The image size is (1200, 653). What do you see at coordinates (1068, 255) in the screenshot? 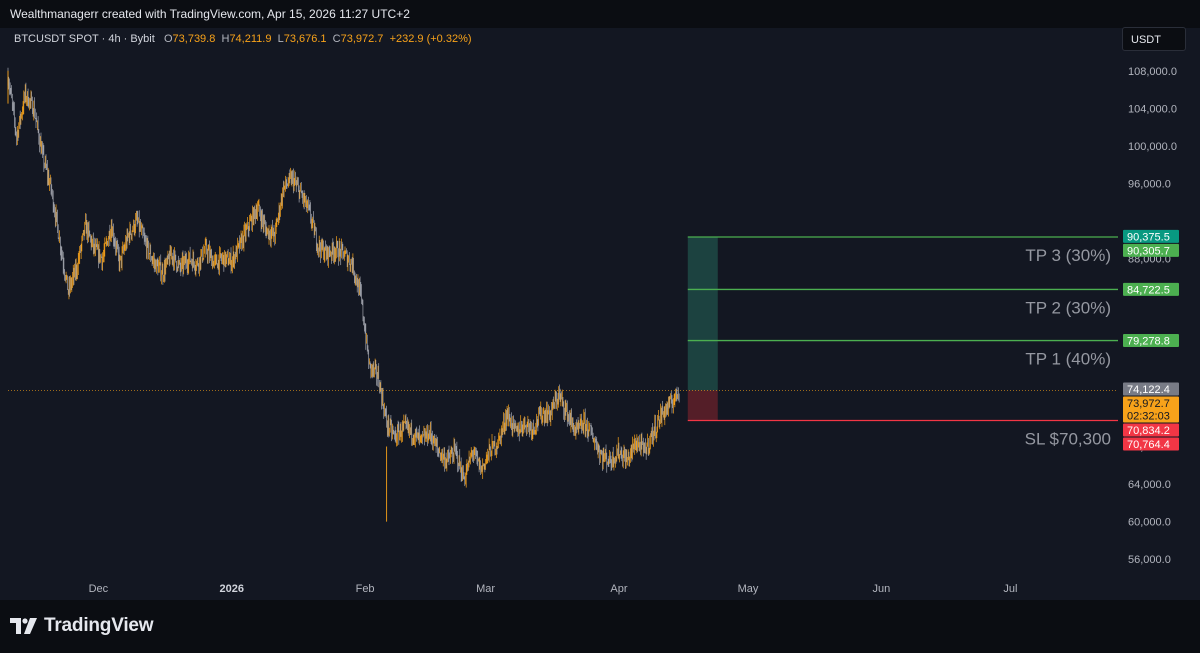
I see `annotation-1: TP 3 (30%)` at bounding box center [1068, 255].